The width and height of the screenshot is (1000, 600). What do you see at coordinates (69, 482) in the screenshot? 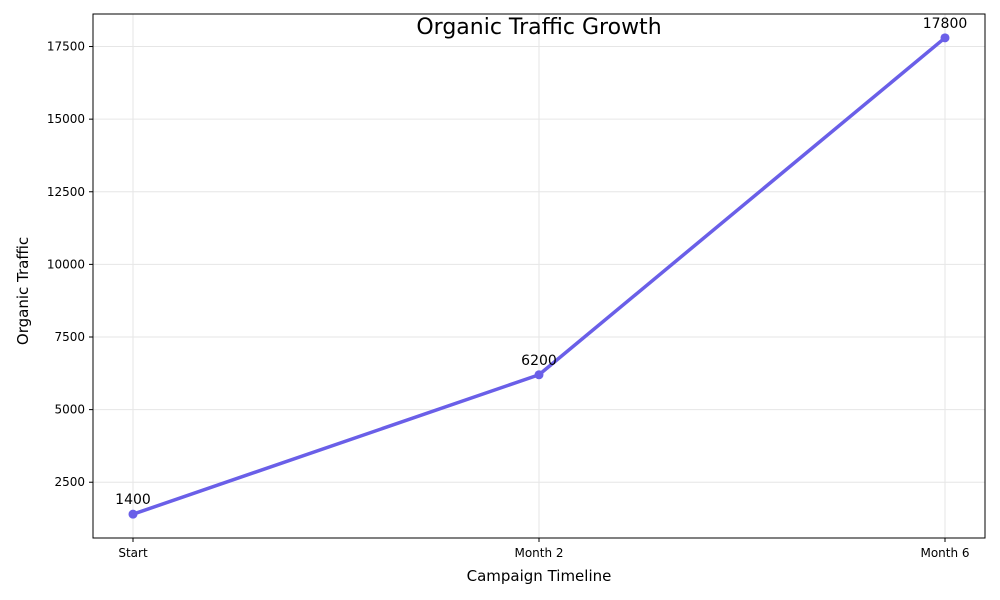
I see `y-tick-label: 2500` at bounding box center [69, 482].